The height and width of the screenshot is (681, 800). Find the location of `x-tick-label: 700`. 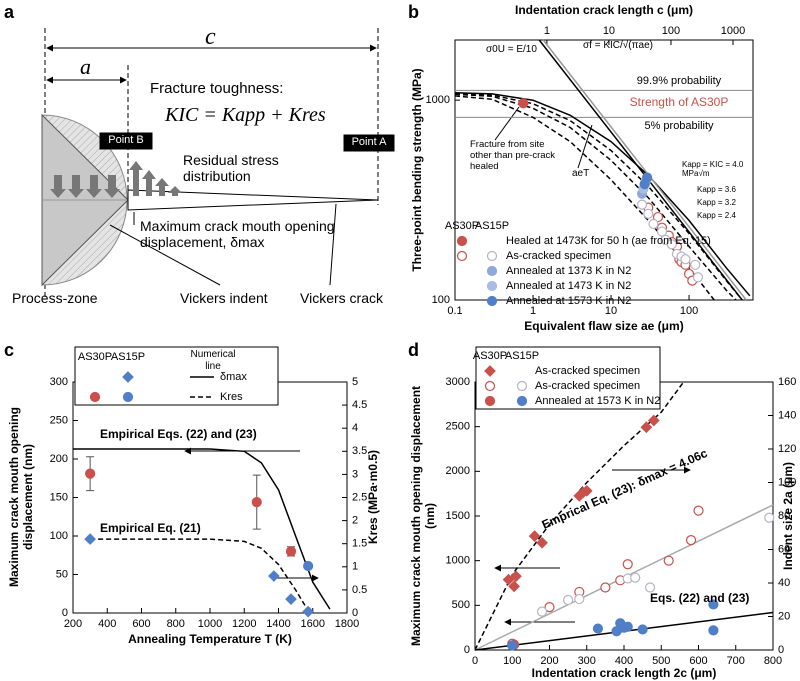

x-tick-label: 700 is located at coordinates (736, 661).